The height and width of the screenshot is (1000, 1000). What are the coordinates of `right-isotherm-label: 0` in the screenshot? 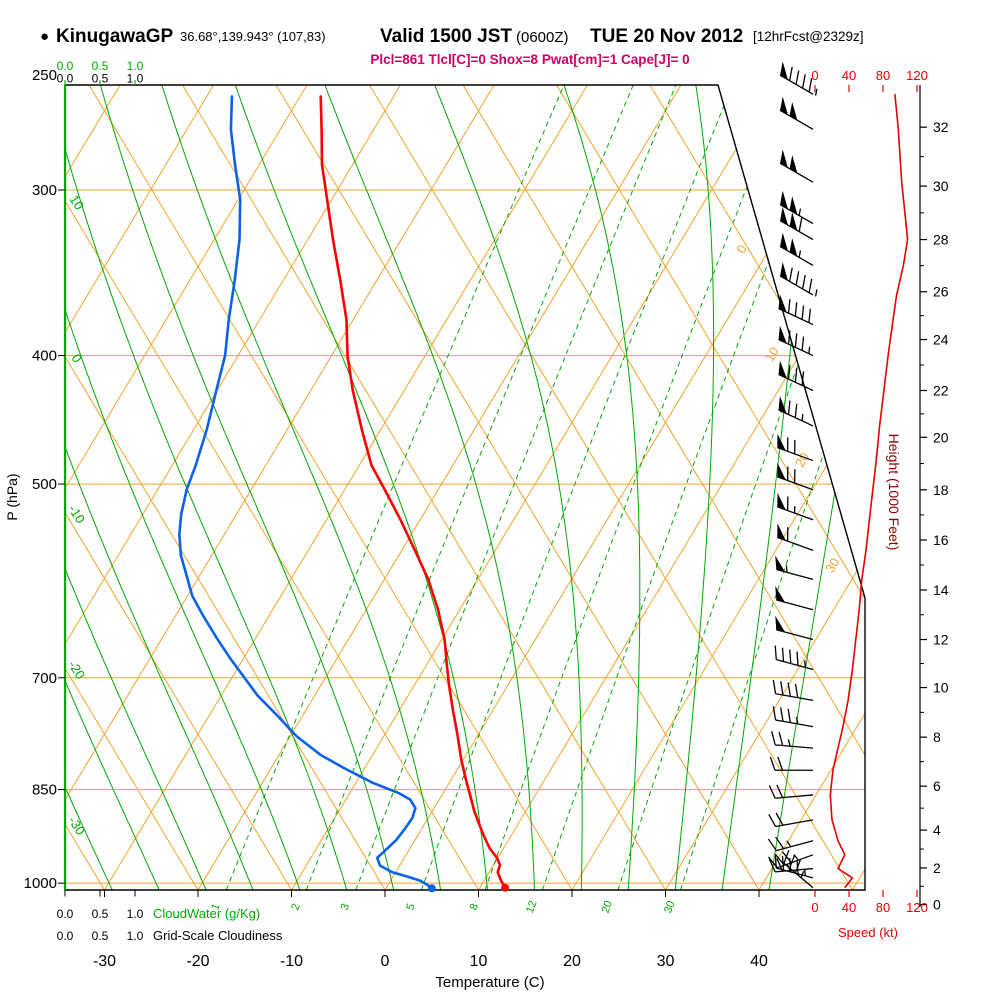 It's located at (741, 249).